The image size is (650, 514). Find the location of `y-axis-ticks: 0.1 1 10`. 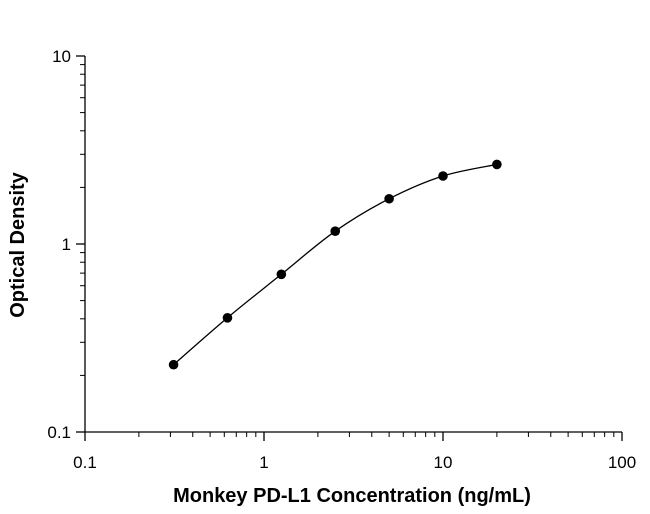

y-axis-ticks: 0.1 1 10 is located at coordinates (66, 244).